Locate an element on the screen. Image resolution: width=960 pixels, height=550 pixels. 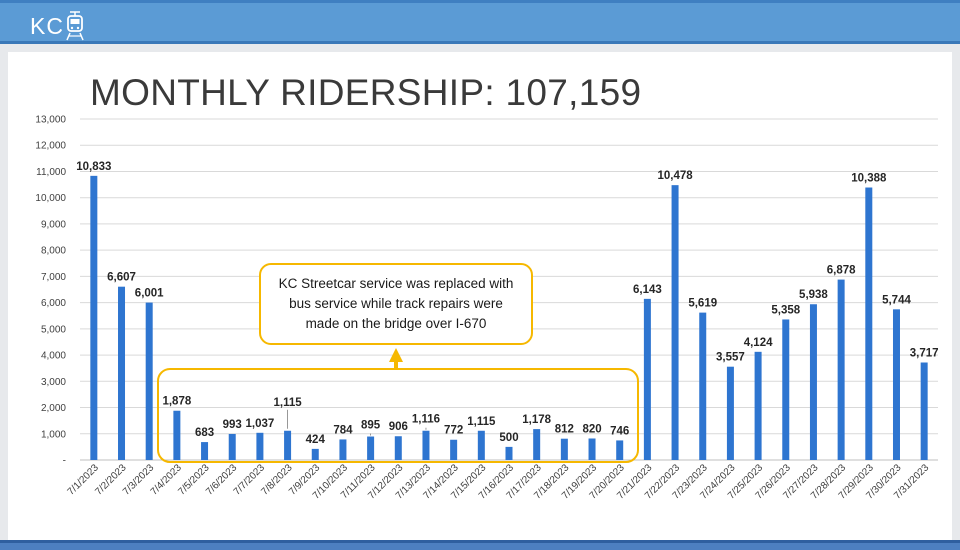
data-label: 3,557 is located at coordinates (730, 358).